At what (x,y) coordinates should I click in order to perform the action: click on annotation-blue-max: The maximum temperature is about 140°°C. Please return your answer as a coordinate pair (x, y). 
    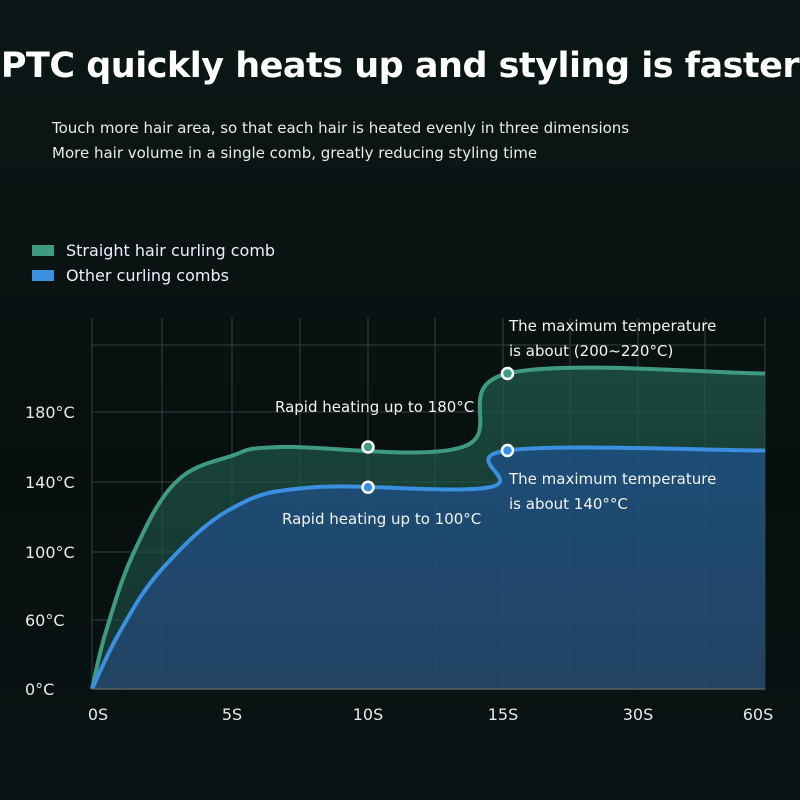
    Looking at the image, I should click on (613, 491).